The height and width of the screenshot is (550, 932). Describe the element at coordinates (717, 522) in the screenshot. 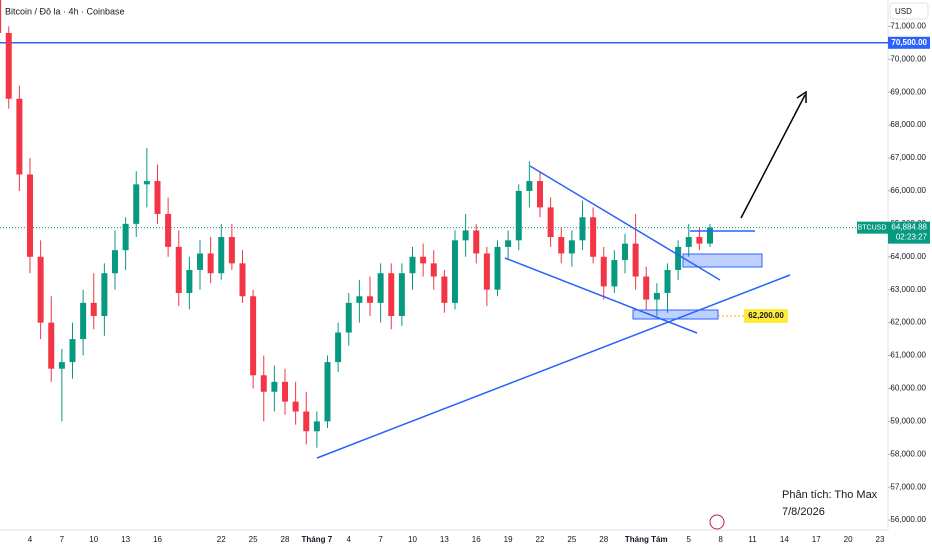

I see `event-icon` at that location.